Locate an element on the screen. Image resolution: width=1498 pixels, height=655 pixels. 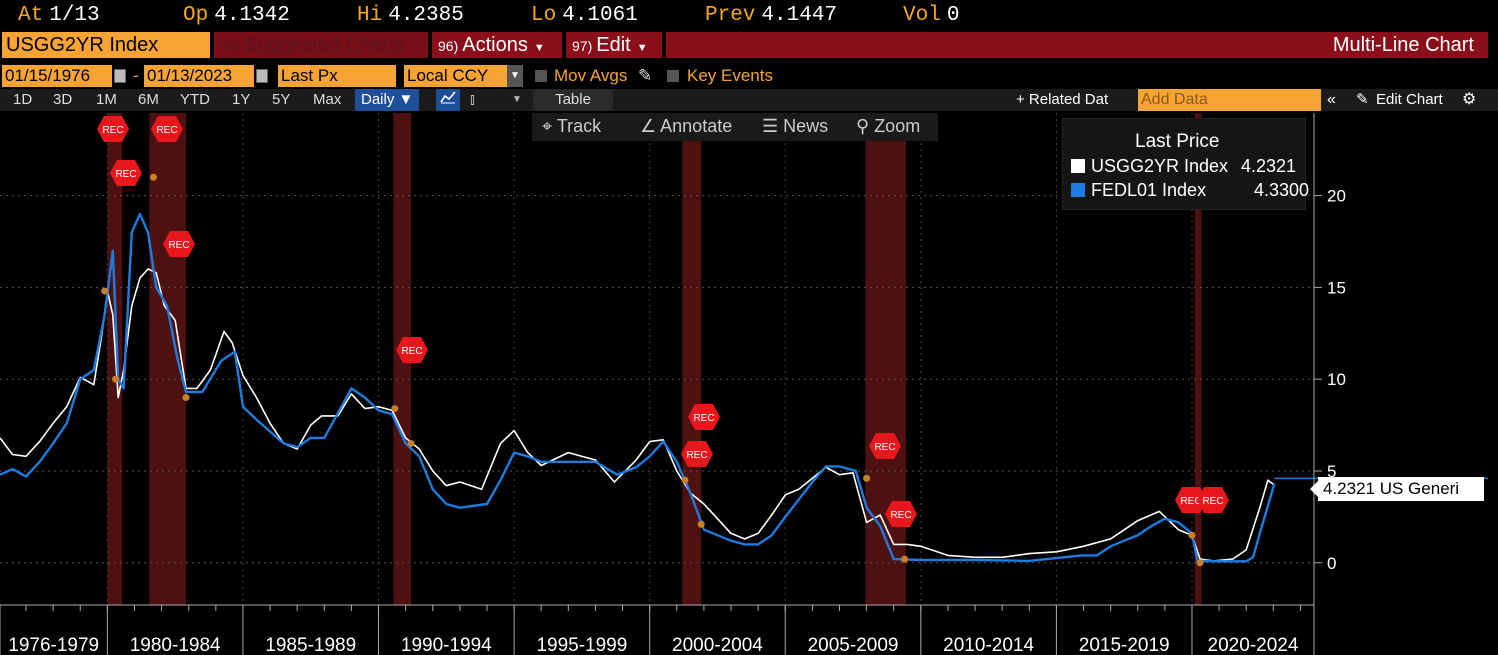
annotate-tool: ∠ Annotate is located at coordinates (686, 126).